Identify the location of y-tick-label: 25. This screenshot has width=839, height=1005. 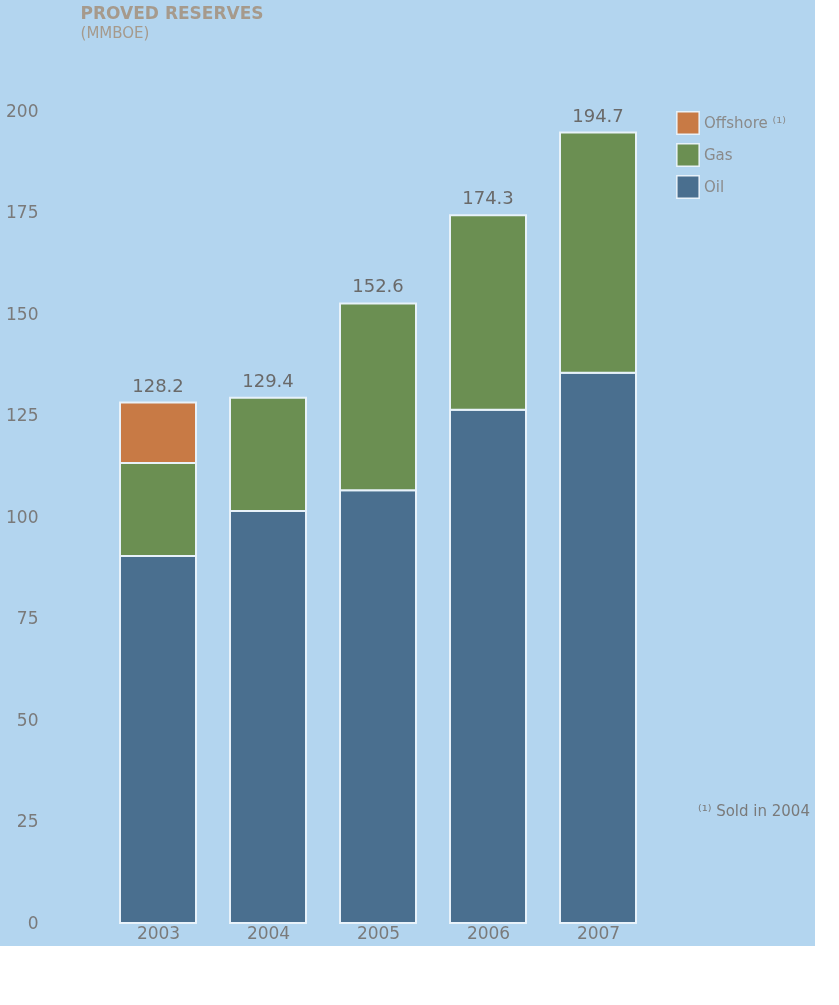
(27, 821).